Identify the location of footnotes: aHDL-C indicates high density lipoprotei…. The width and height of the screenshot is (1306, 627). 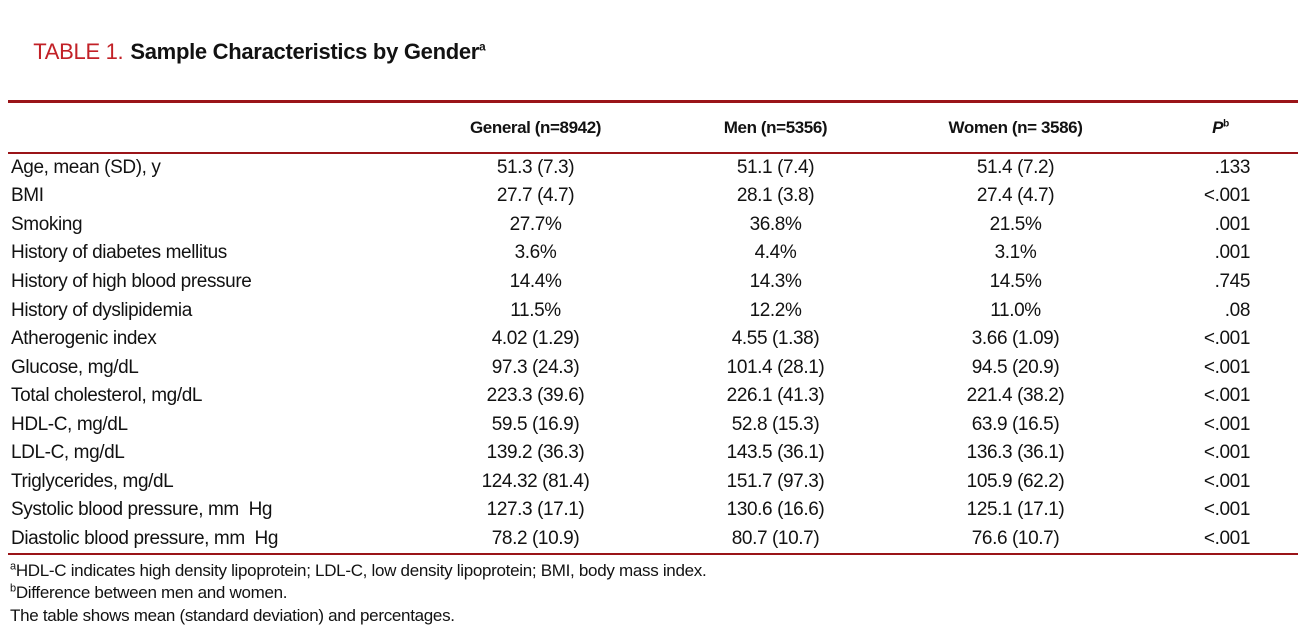
(654, 593).